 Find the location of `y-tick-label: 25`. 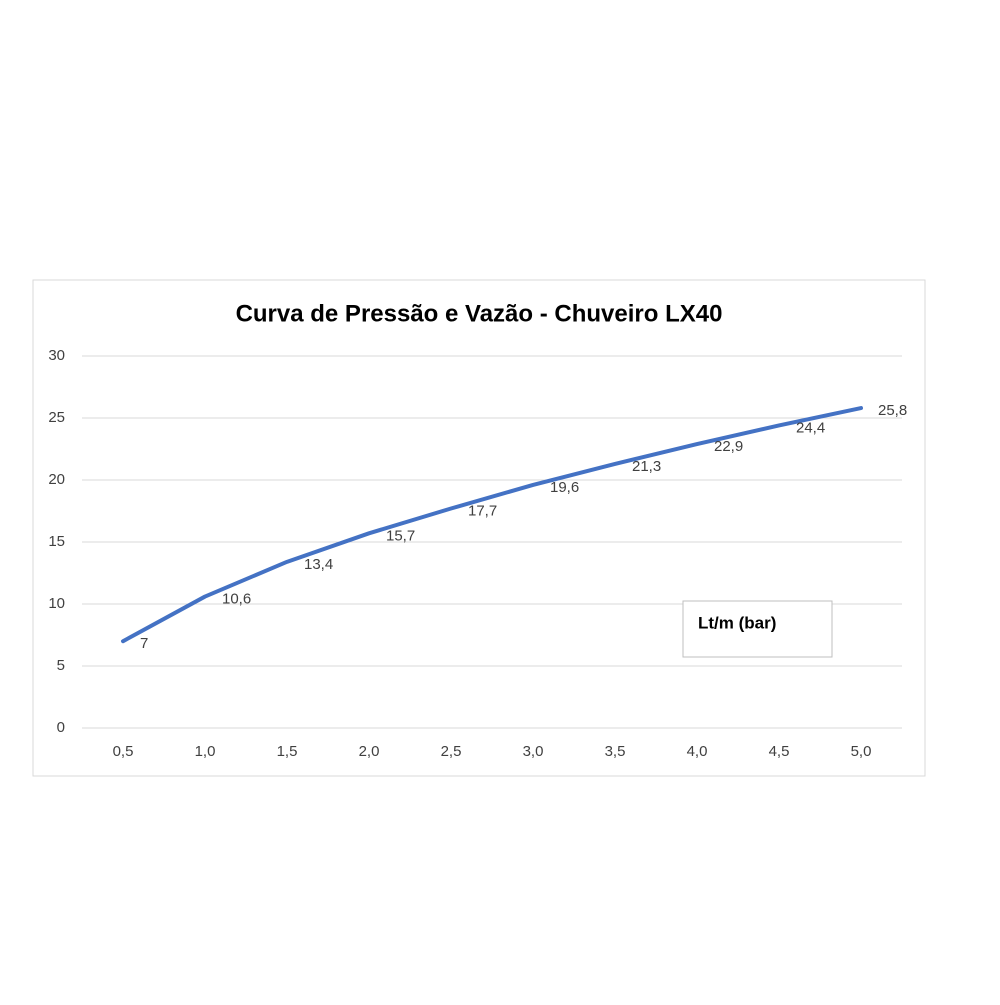

y-tick-label: 25 is located at coordinates (56, 417).